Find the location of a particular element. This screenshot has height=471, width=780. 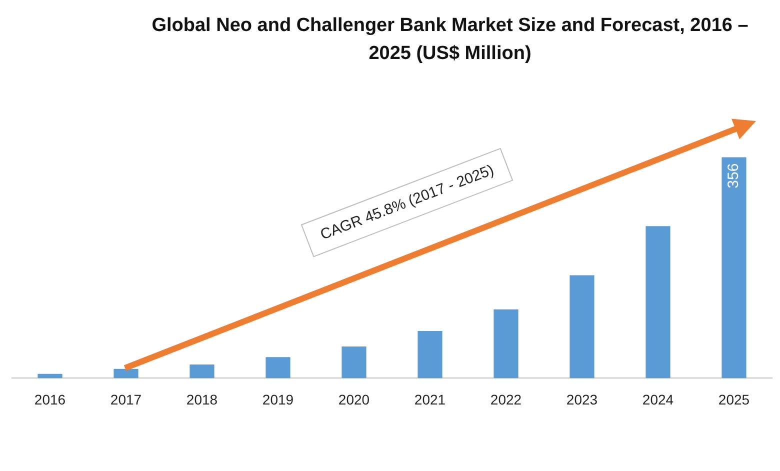

x-tick-label: 2016 is located at coordinates (50, 399).